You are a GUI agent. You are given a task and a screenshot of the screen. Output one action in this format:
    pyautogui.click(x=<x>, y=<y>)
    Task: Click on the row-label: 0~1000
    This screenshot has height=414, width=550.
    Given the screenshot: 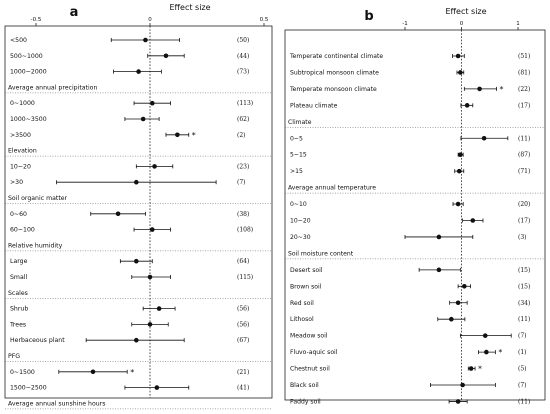 What is the action you would take?
    pyautogui.click(x=22, y=103)
    